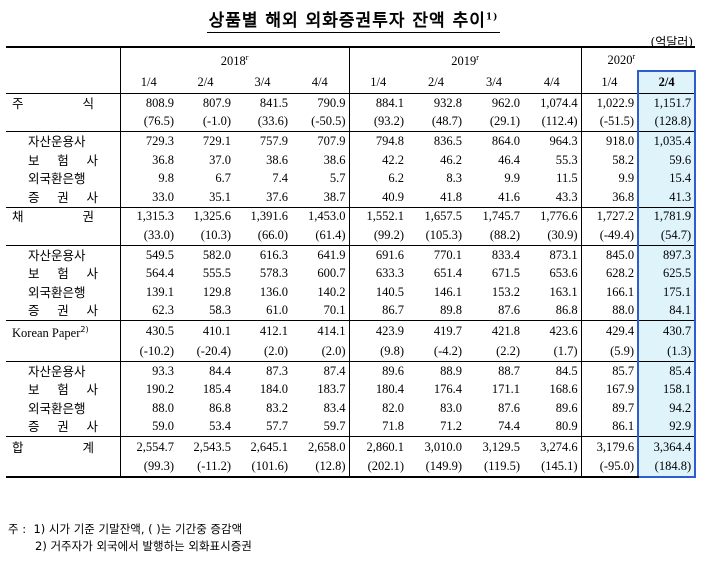 This screenshot has width=707, height=564. I want to click on label-char: 보, so click(34, 390).